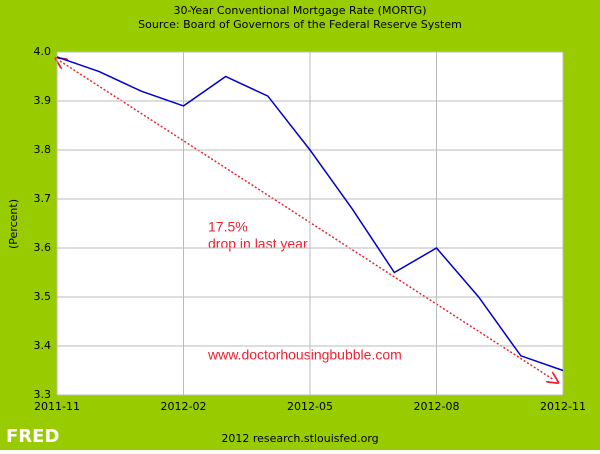  Describe the element at coordinates (43, 394) in the screenshot. I see `y-tick-label: 3.3` at that location.